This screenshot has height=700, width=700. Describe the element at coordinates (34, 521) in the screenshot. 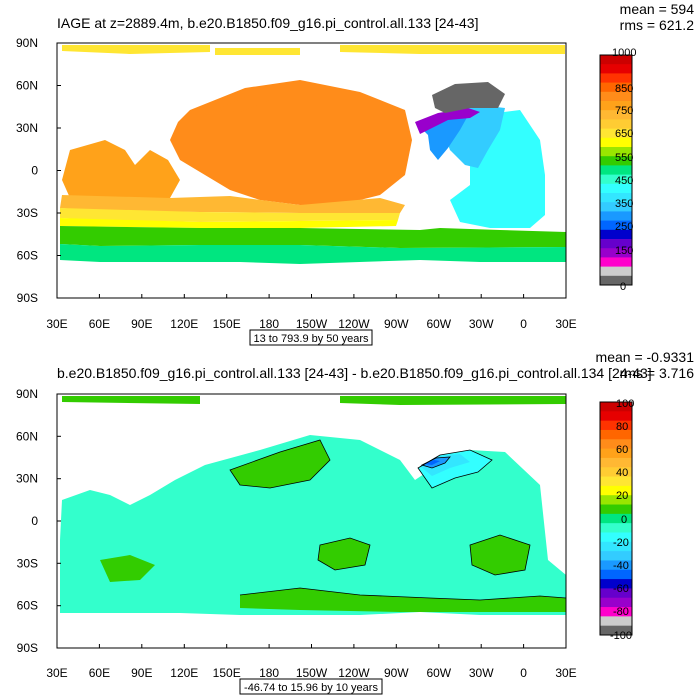

I see `bottom-y-tick-label: 0` at that location.